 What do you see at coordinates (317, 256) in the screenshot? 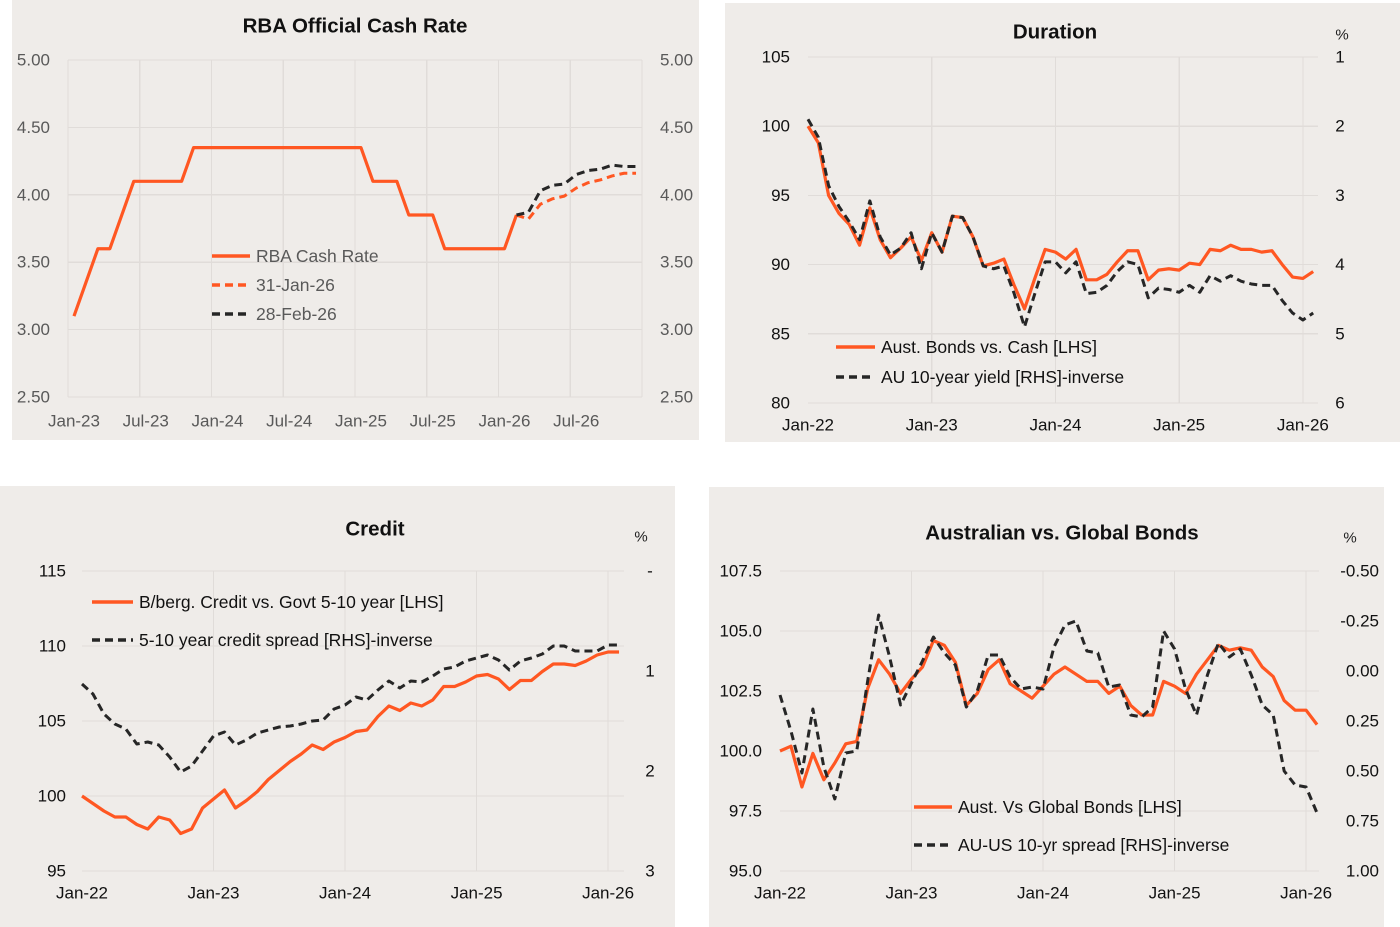
I see `legend-label: RBA Cash Rate` at bounding box center [317, 256].